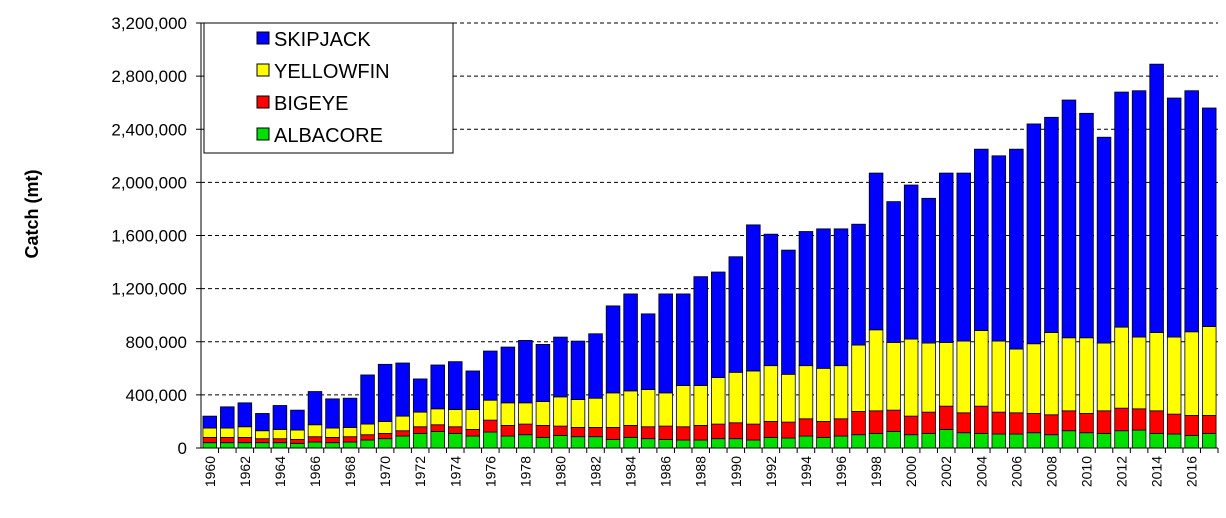  I want to click on bar-skipjack-1968, so click(350, 412).